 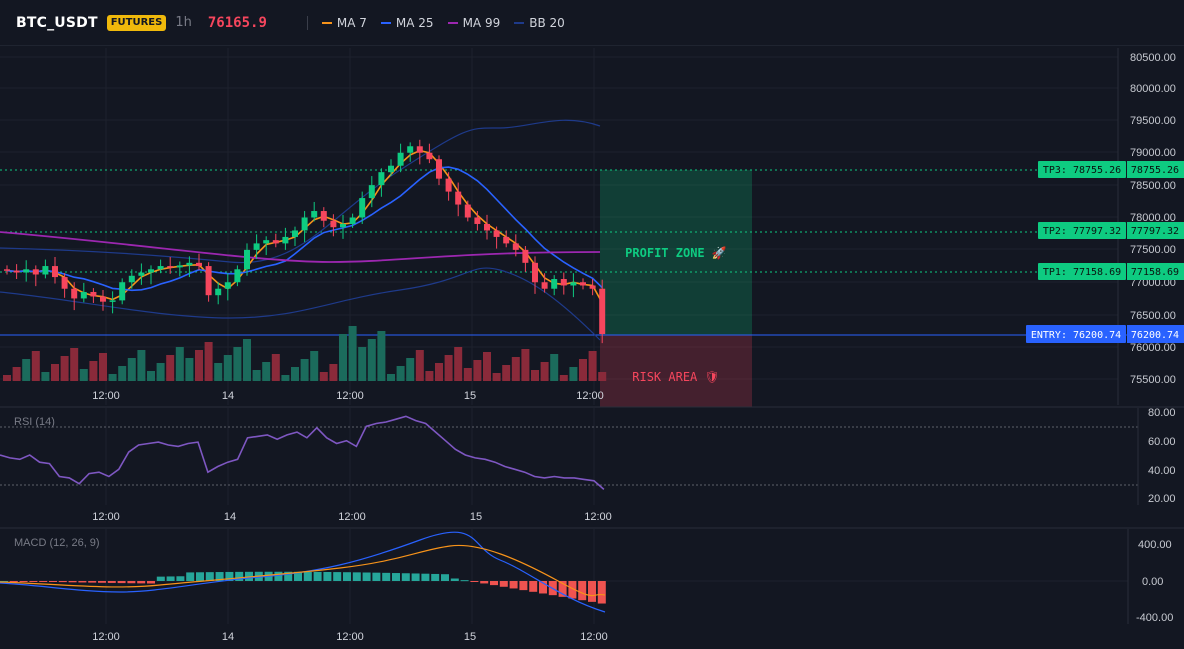 I want to click on price-label: 76500.00, so click(x=1153, y=316).